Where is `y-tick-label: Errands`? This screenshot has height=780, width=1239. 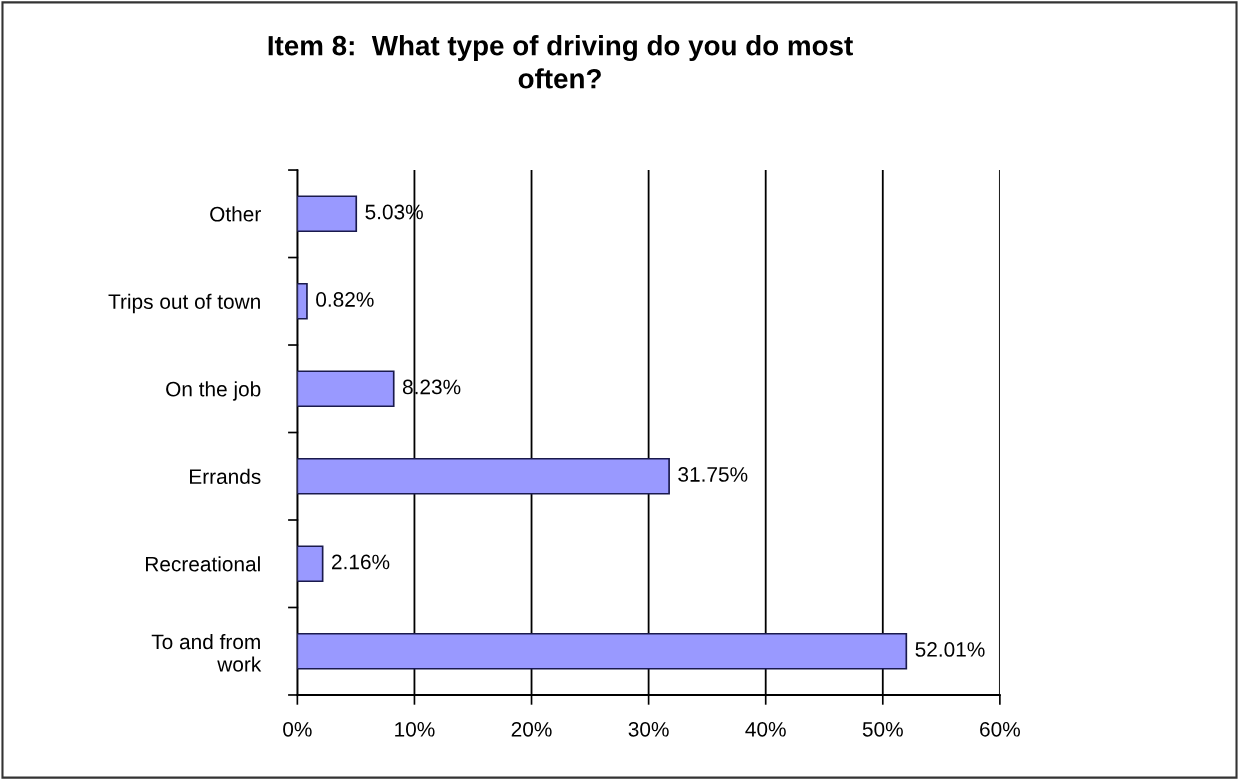 y-tick-label: Errands is located at coordinates (225, 476).